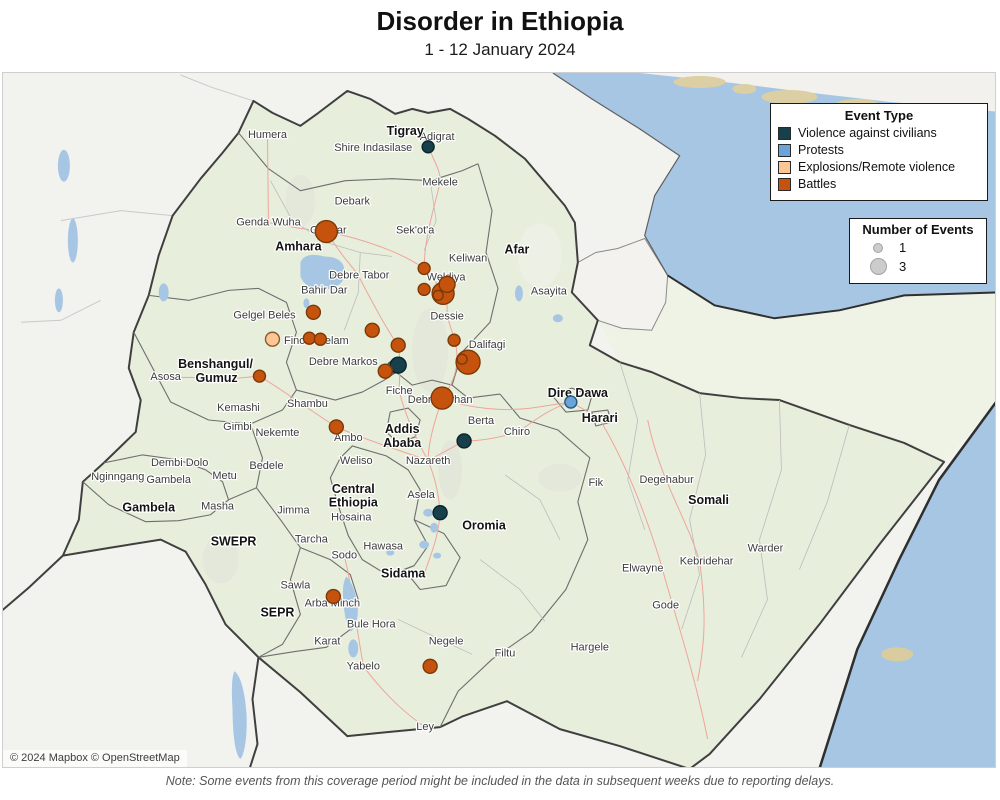 The height and width of the screenshot is (800, 1000). Describe the element at coordinates (817, 92) in the screenshot. I see `yemen-coast` at that location.